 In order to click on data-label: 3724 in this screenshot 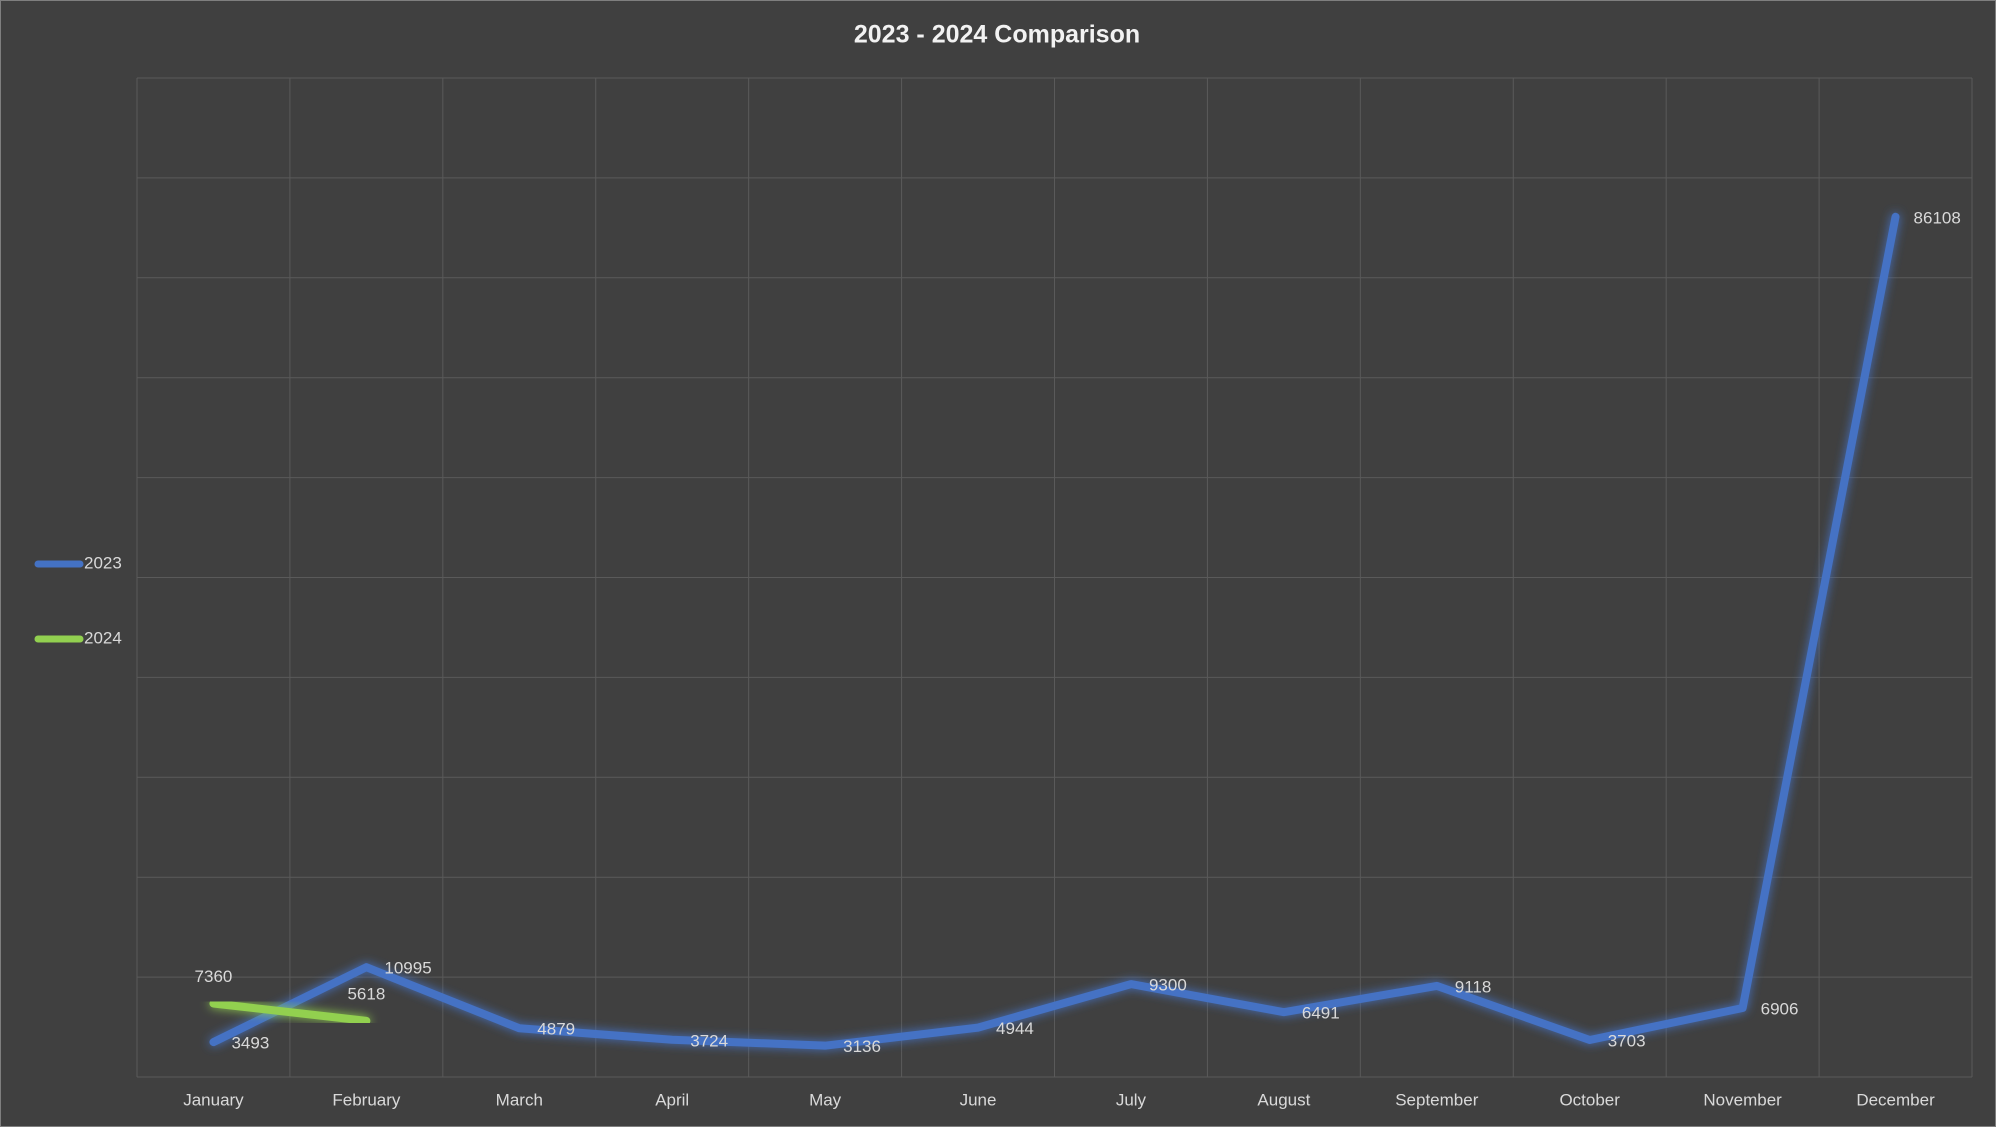, I will do `click(709, 1040)`.